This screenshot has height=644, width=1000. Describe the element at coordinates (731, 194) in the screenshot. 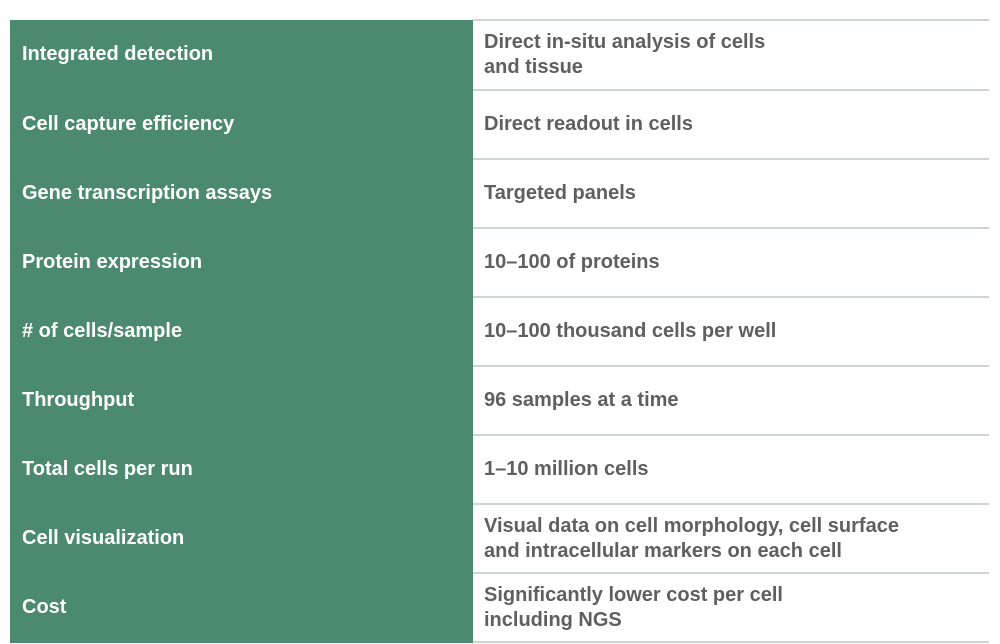

I see `row-value: Targeted panels` at that location.